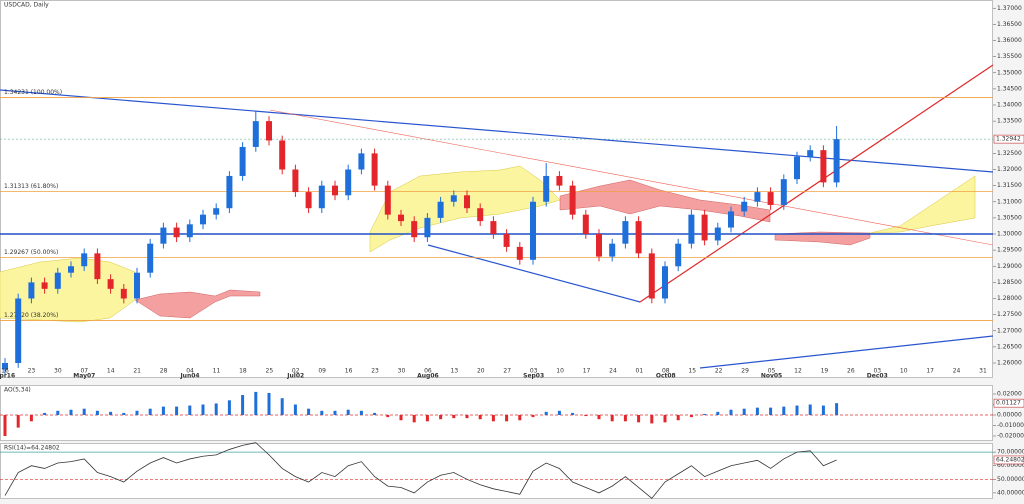 This screenshot has height=504, width=1024. I want to click on y-tick-label: 1.31500, so click(1009, 185).